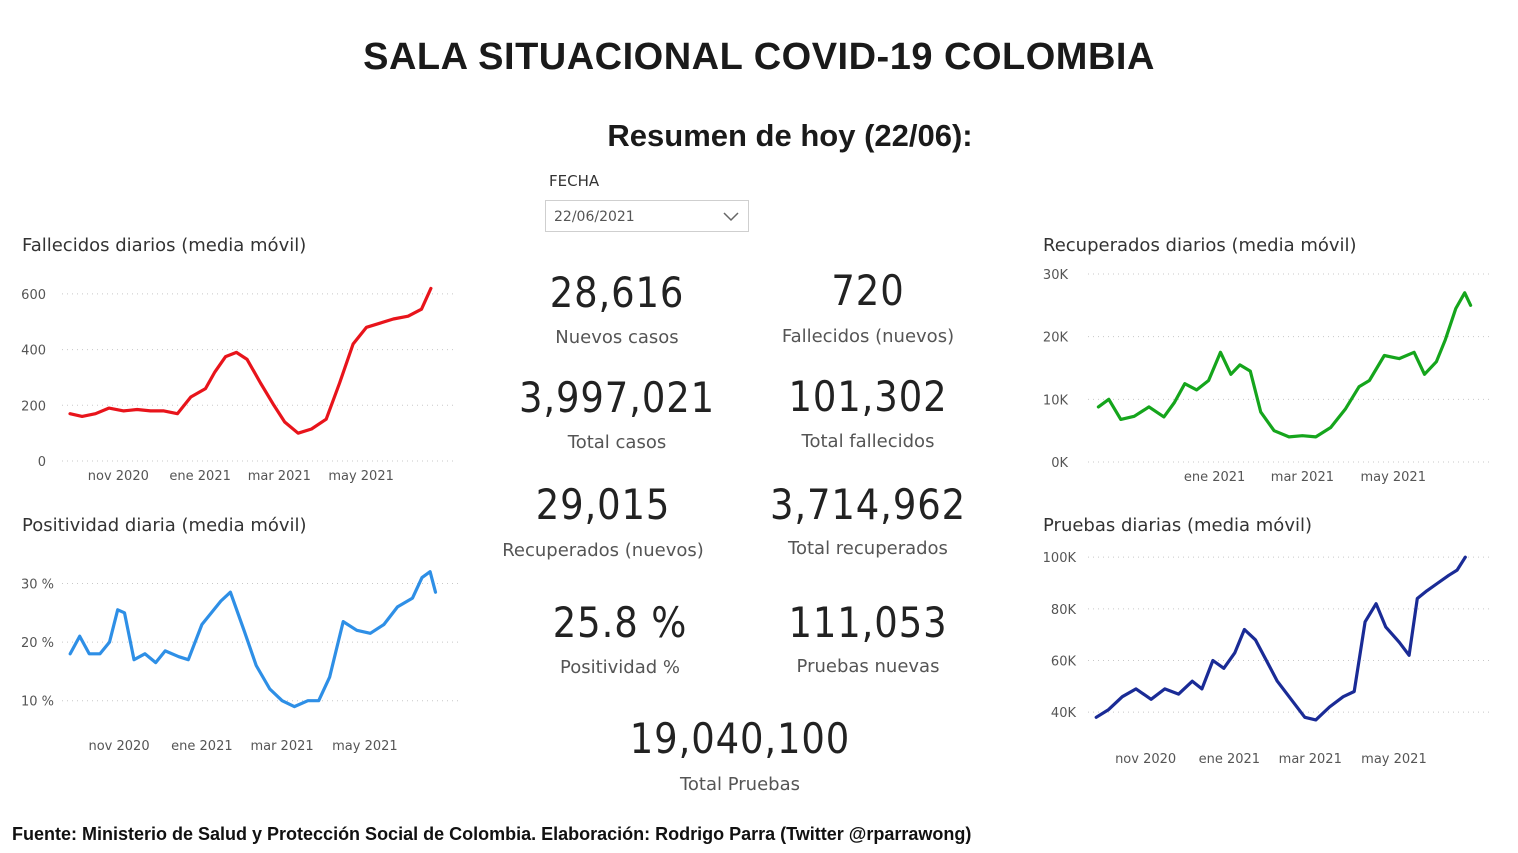 The height and width of the screenshot is (853, 1518). Describe the element at coordinates (37, 702) in the screenshot. I see `y-tick-label: 10 %` at that location.